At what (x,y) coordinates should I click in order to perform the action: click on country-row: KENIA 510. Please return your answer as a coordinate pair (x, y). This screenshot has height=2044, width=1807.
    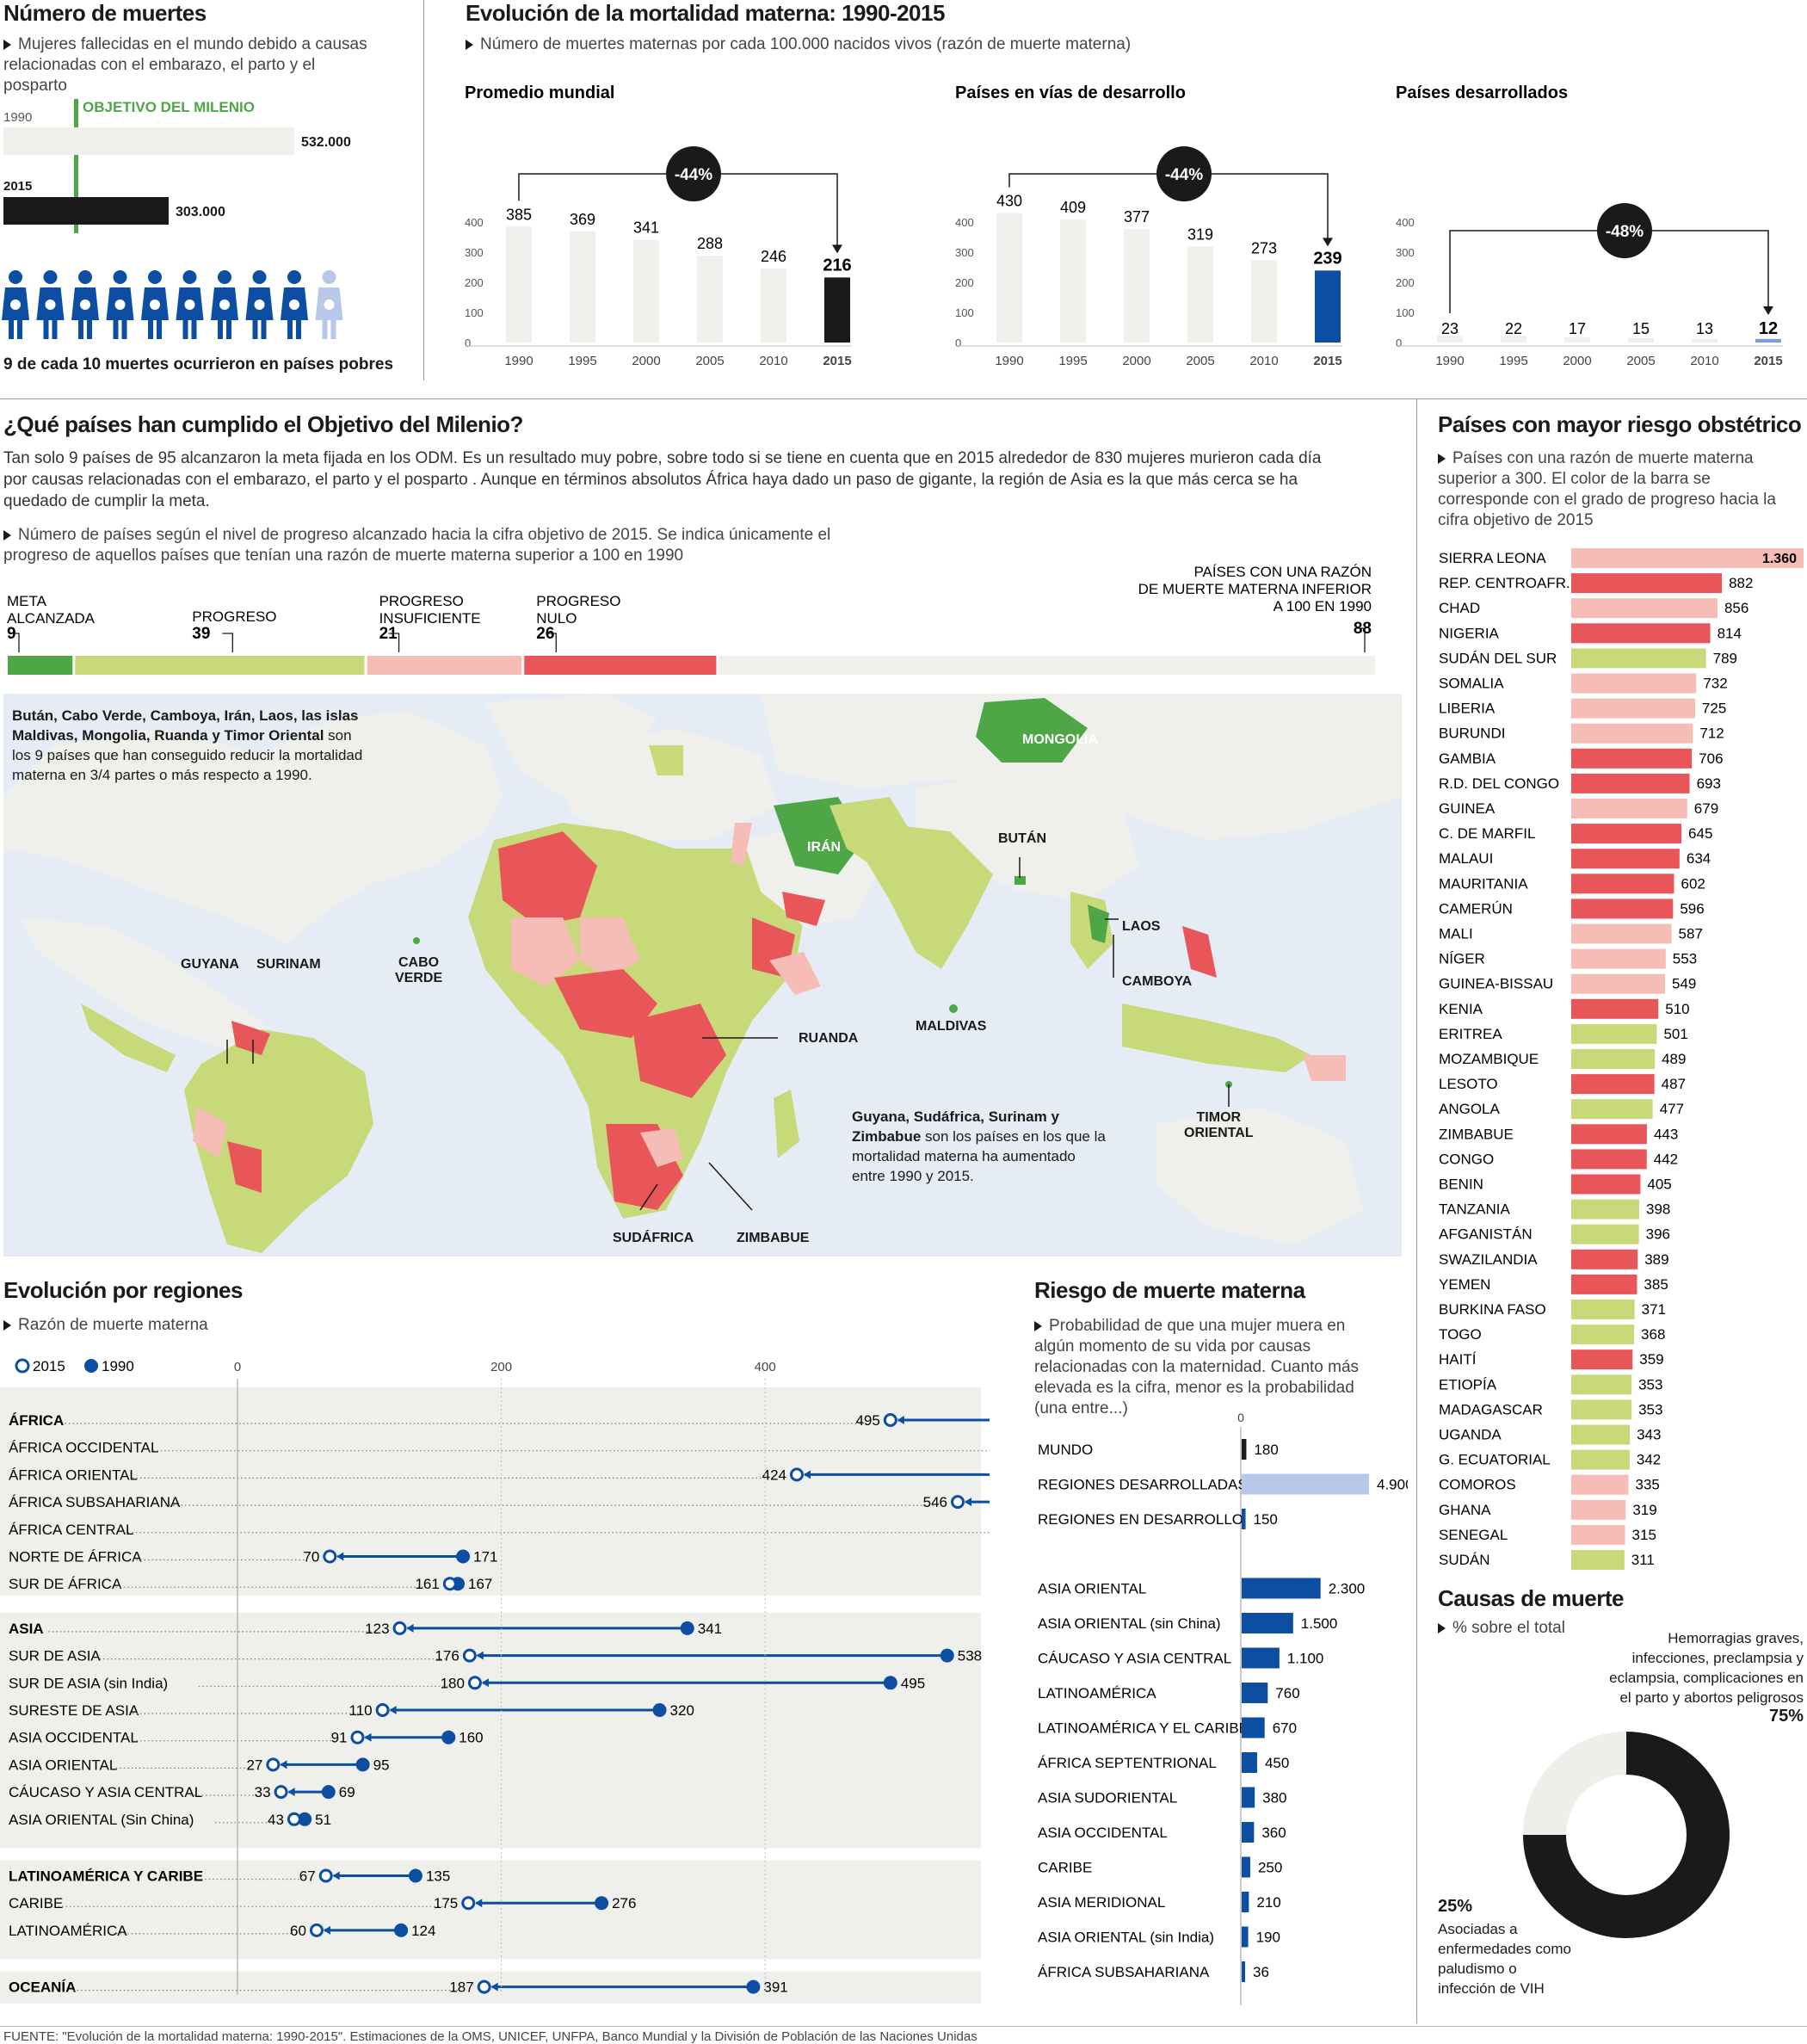
    Looking at the image, I should click on (1564, 1008).